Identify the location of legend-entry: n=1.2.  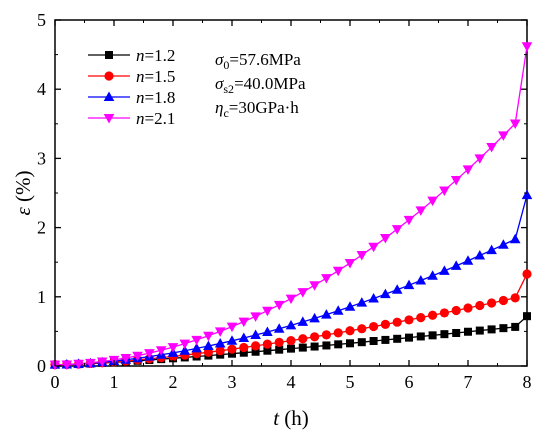
(131, 55).